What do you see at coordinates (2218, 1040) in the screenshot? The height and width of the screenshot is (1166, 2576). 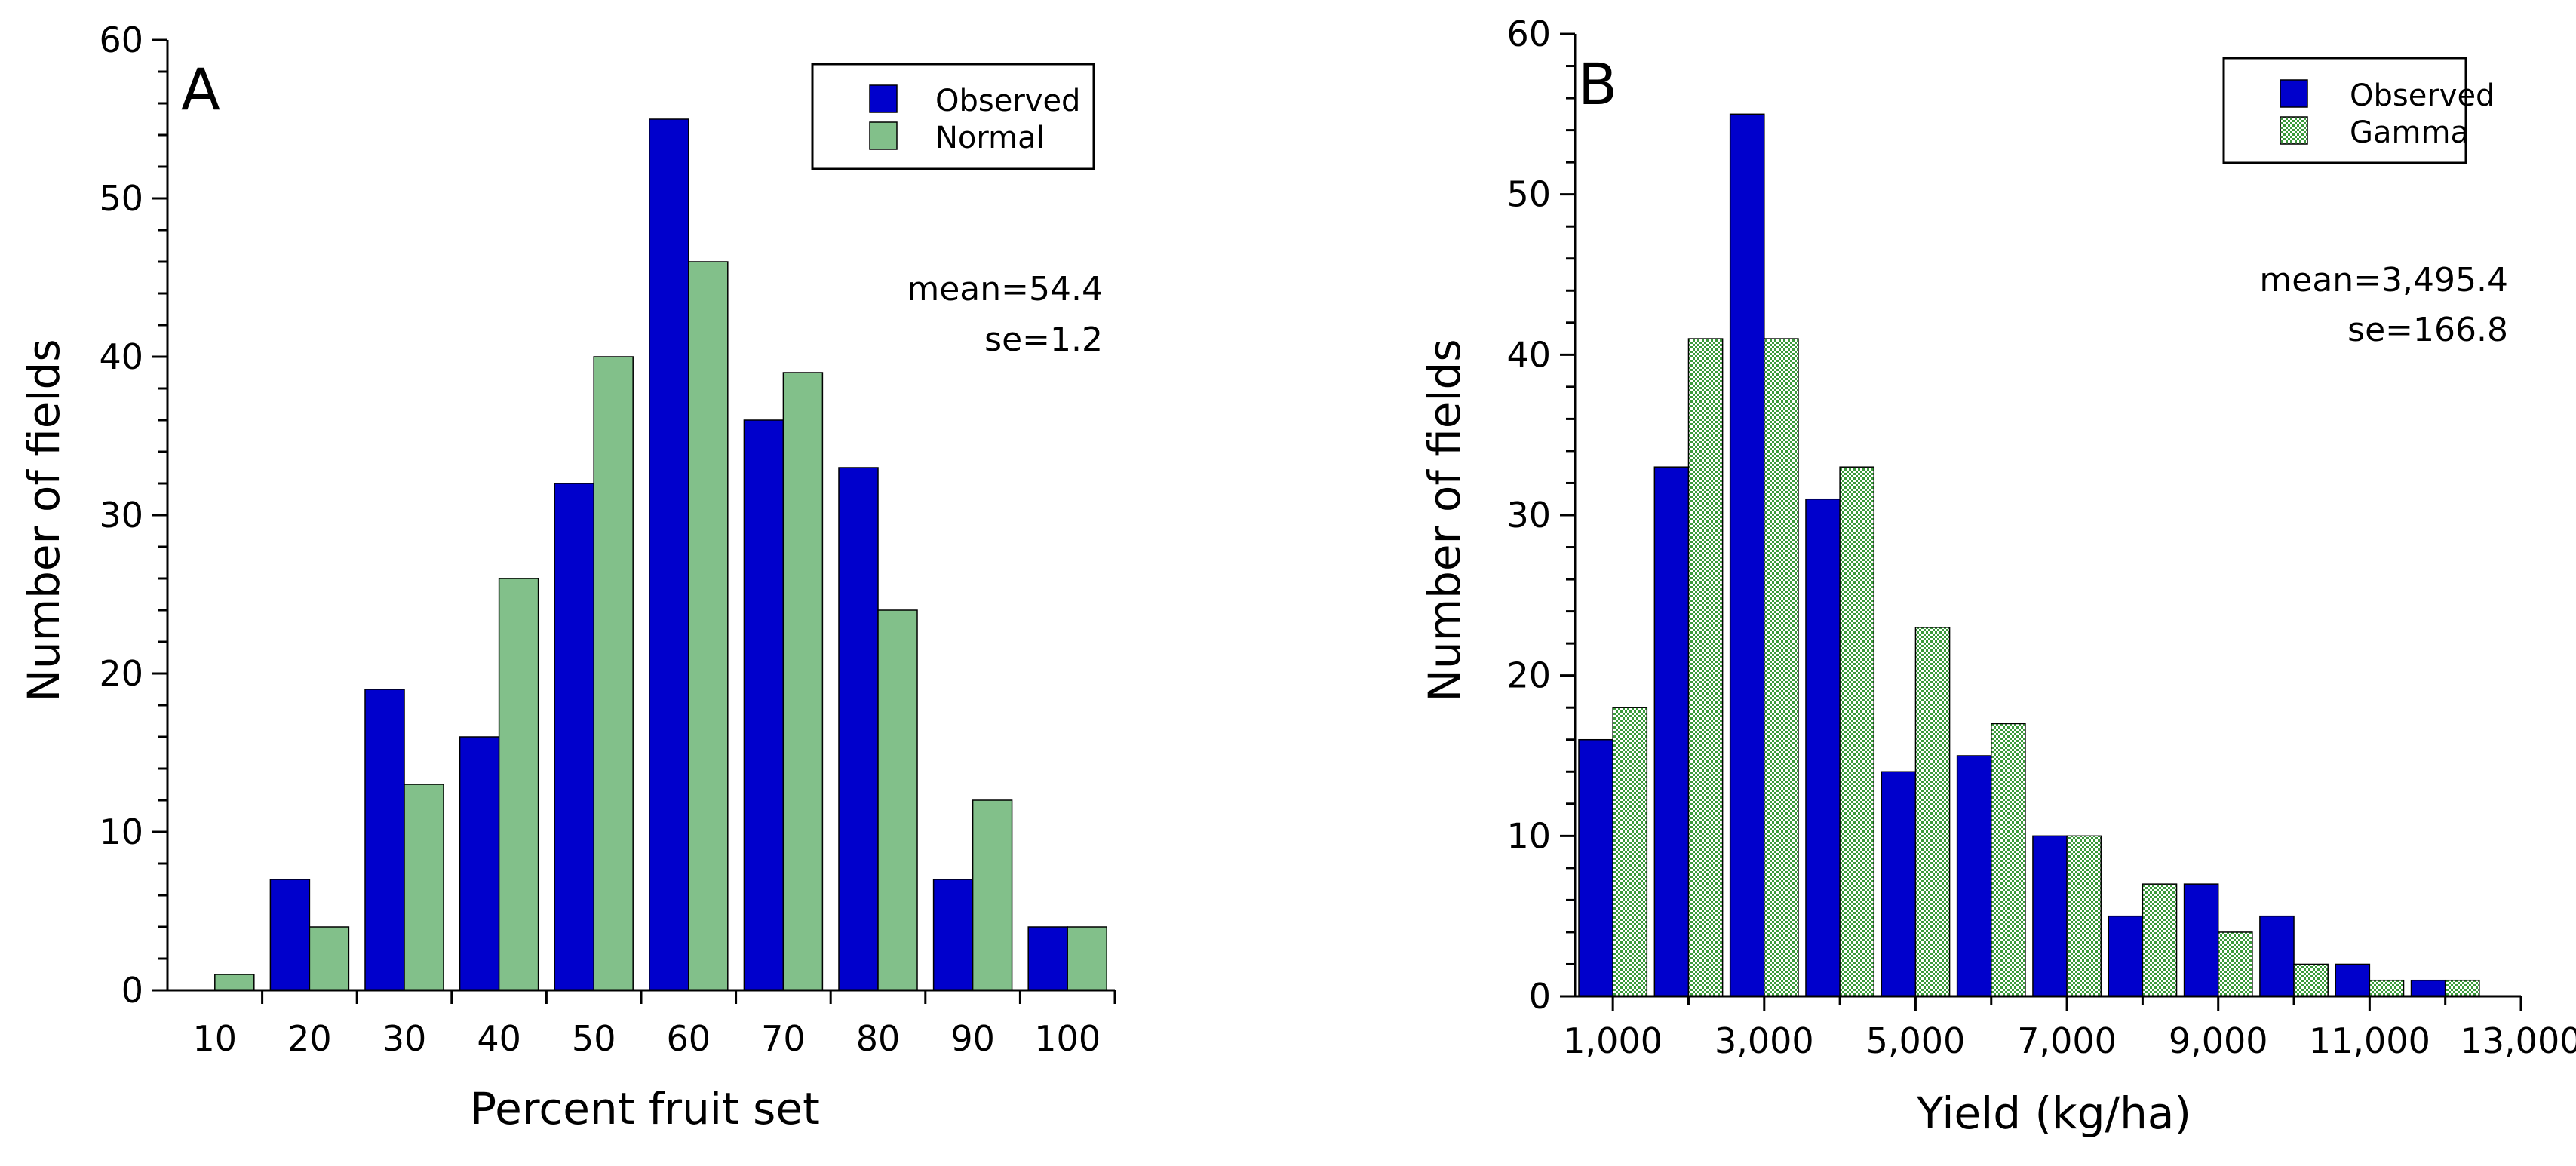 I see `panel-b-x-tick-label: 9,000` at bounding box center [2218, 1040].